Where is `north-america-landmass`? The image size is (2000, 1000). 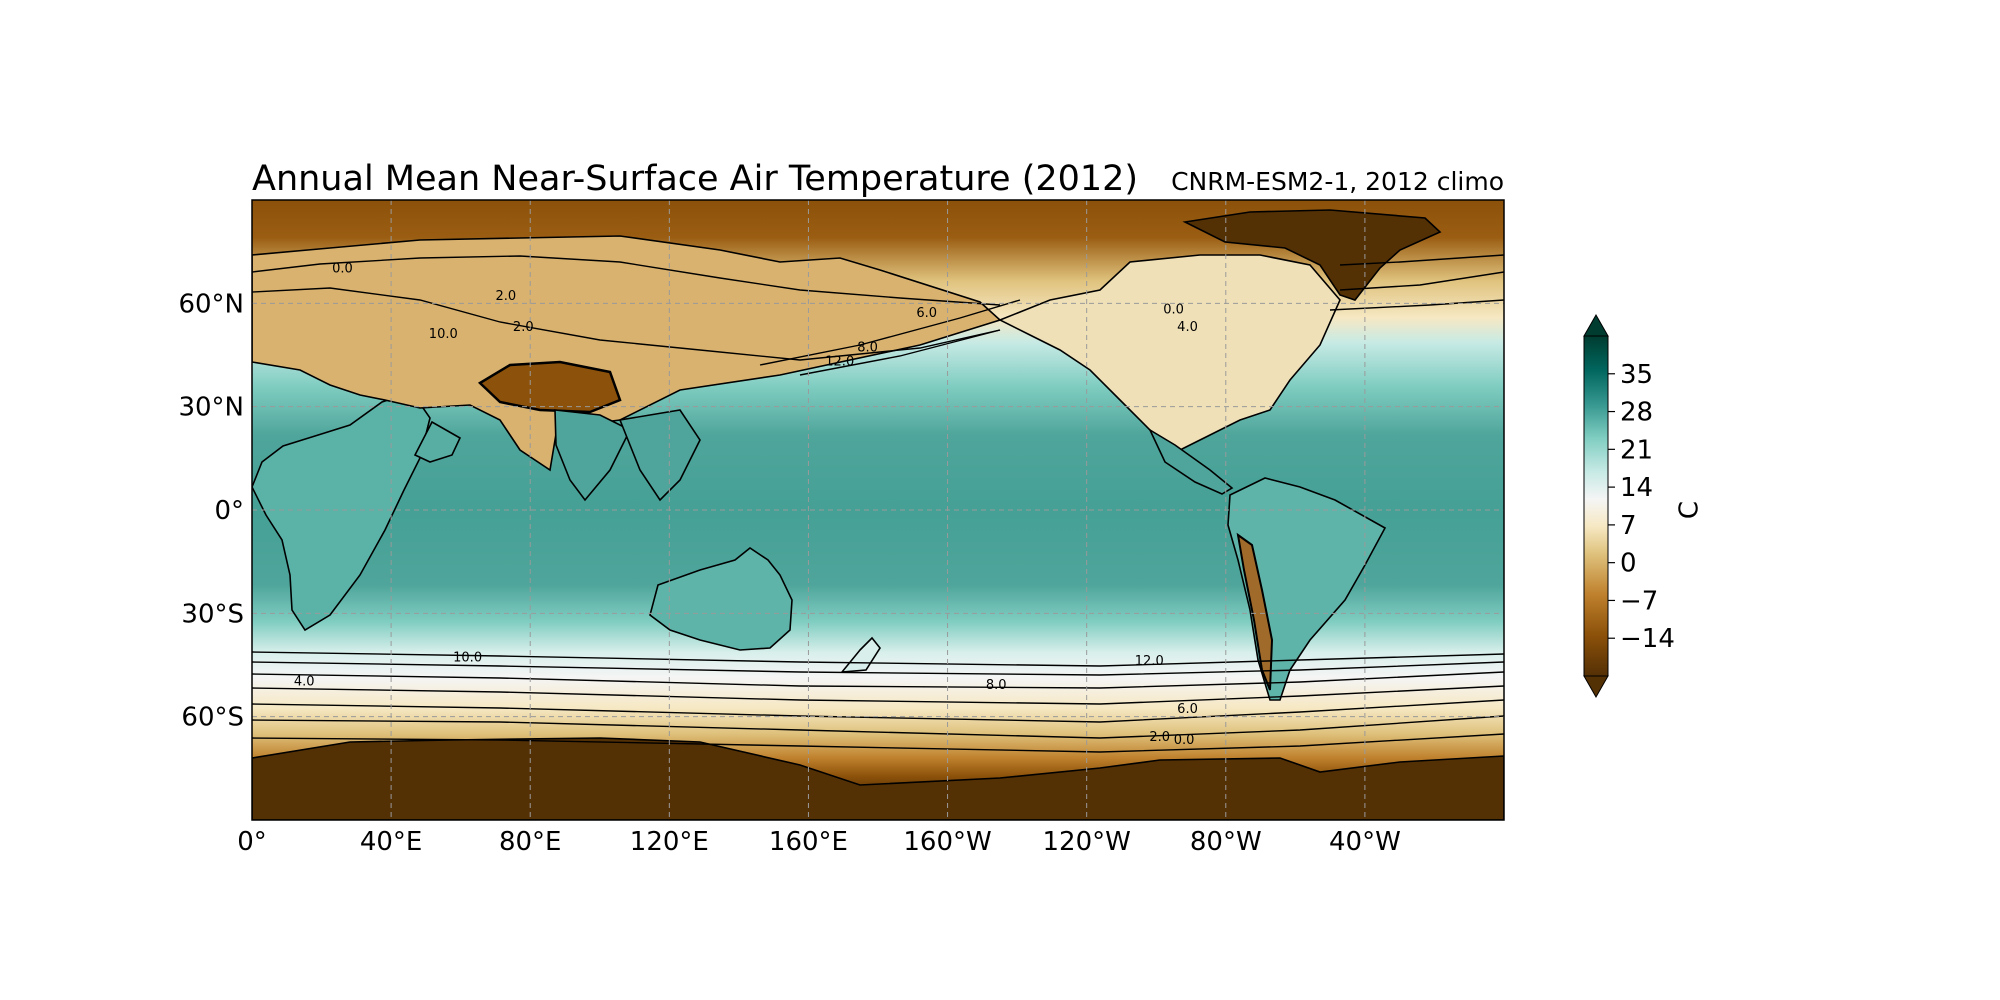
north-america-landmass is located at coordinates (1169, 355).